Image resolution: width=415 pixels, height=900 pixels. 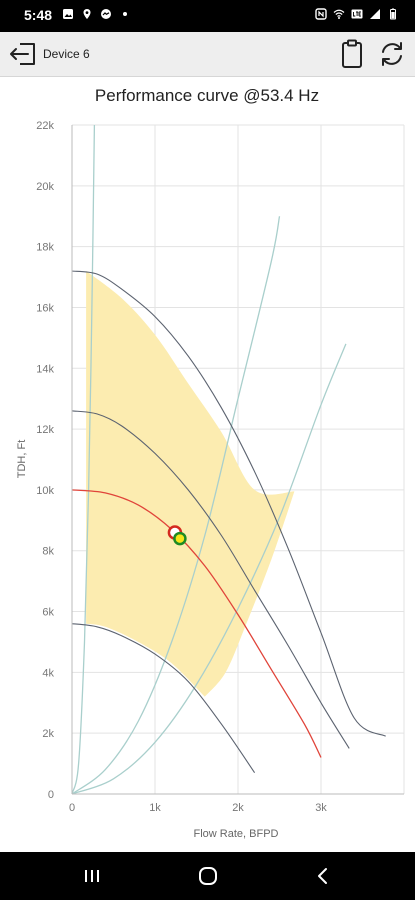 I want to click on y-tick-label: 6k, so click(x=48, y=613).